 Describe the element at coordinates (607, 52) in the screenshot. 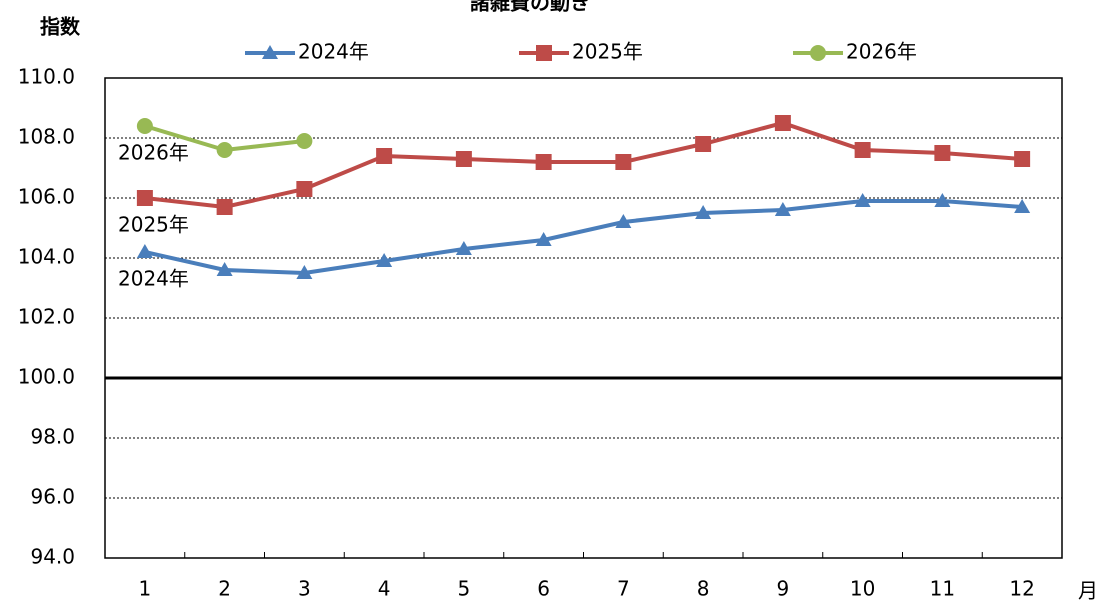

I see `legend-label: 2025年` at that location.